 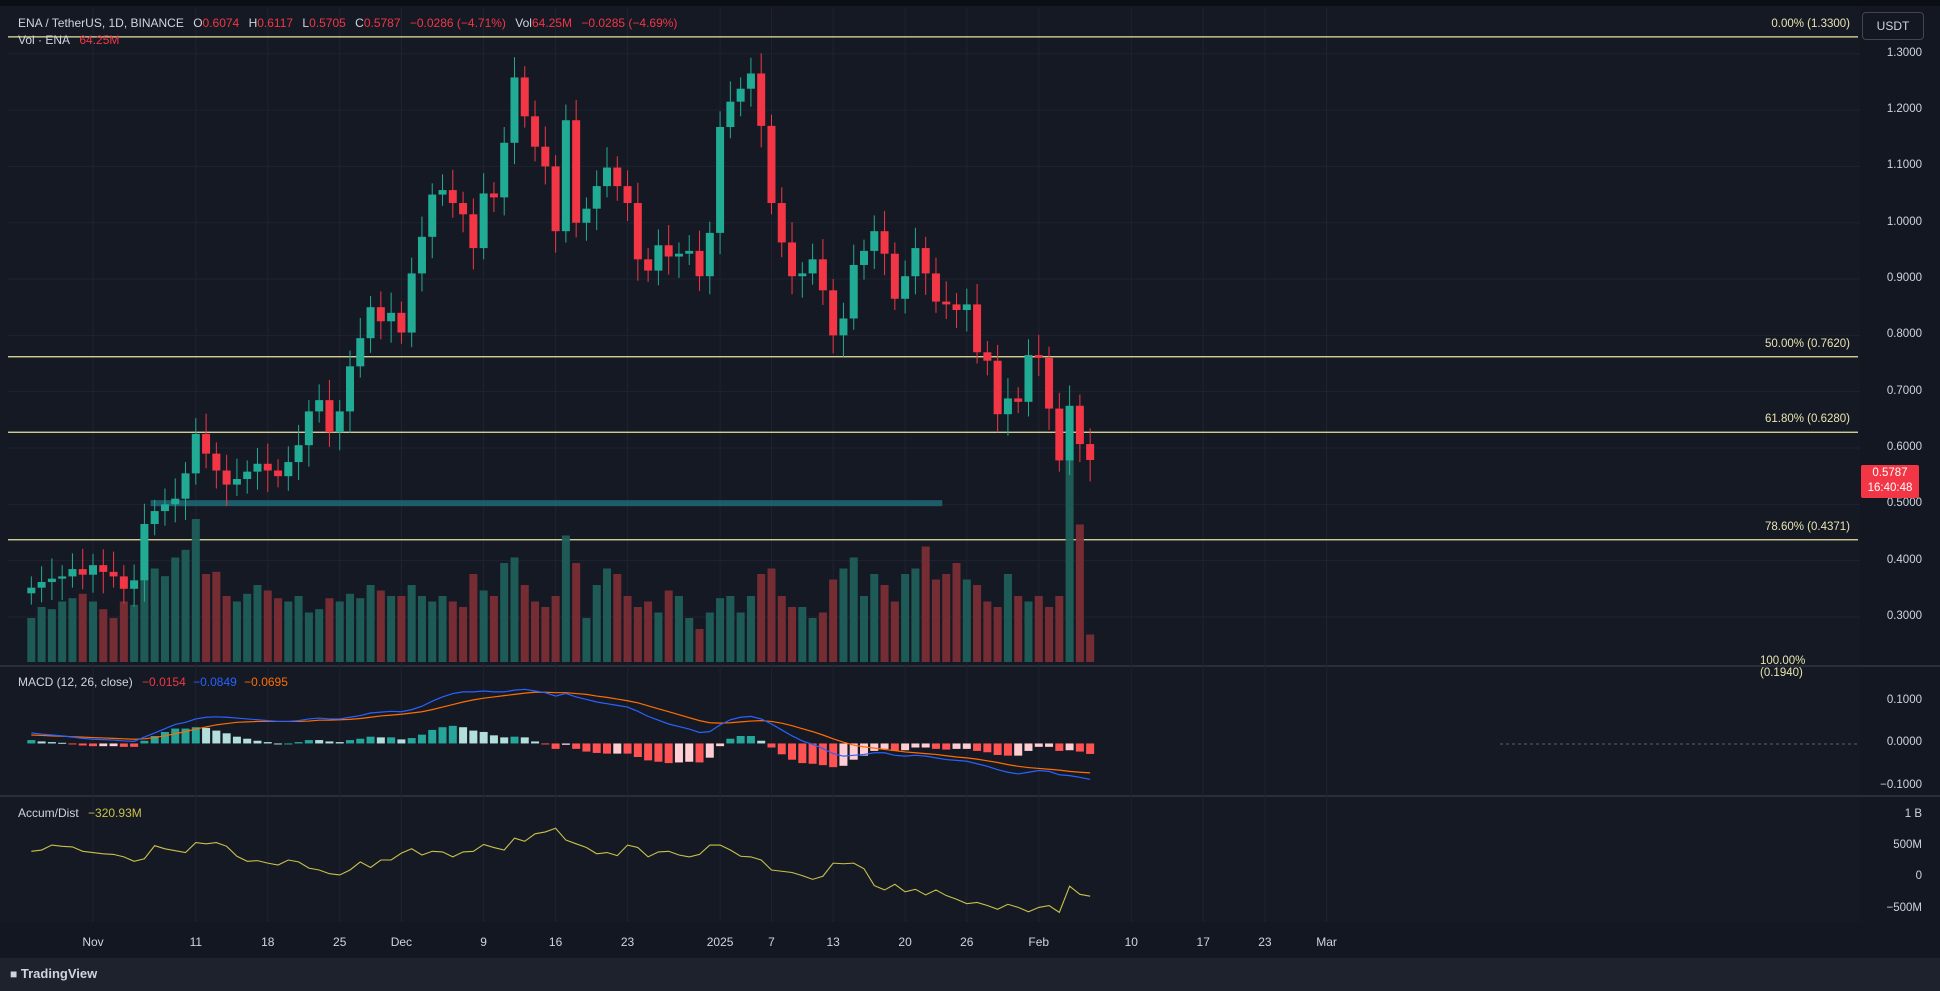 What do you see at coordinates (561, 870) in the screenshot?
I see `accum-dist-line` at bounding box center [561, 870].